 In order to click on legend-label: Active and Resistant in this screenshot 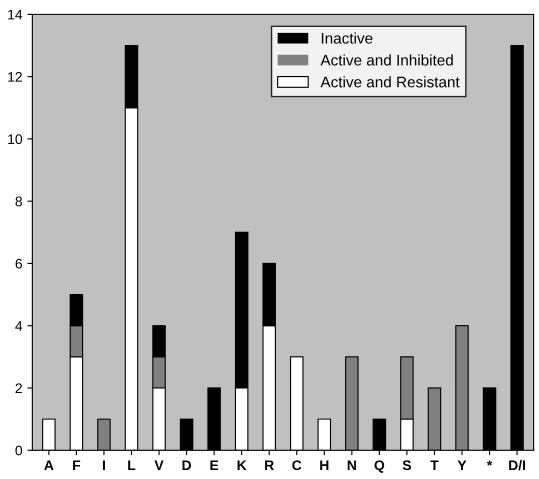, I will do `click(390, 82)`.